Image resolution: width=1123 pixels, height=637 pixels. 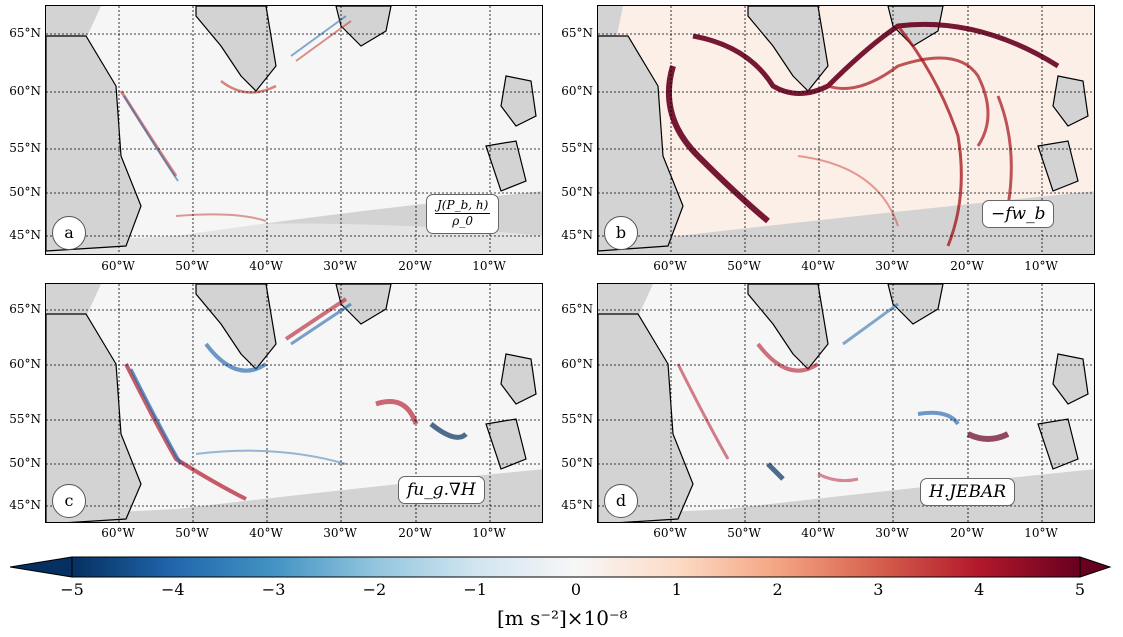 I want to click on term-box-b: −fw_b, so click(x=1018, y=214).